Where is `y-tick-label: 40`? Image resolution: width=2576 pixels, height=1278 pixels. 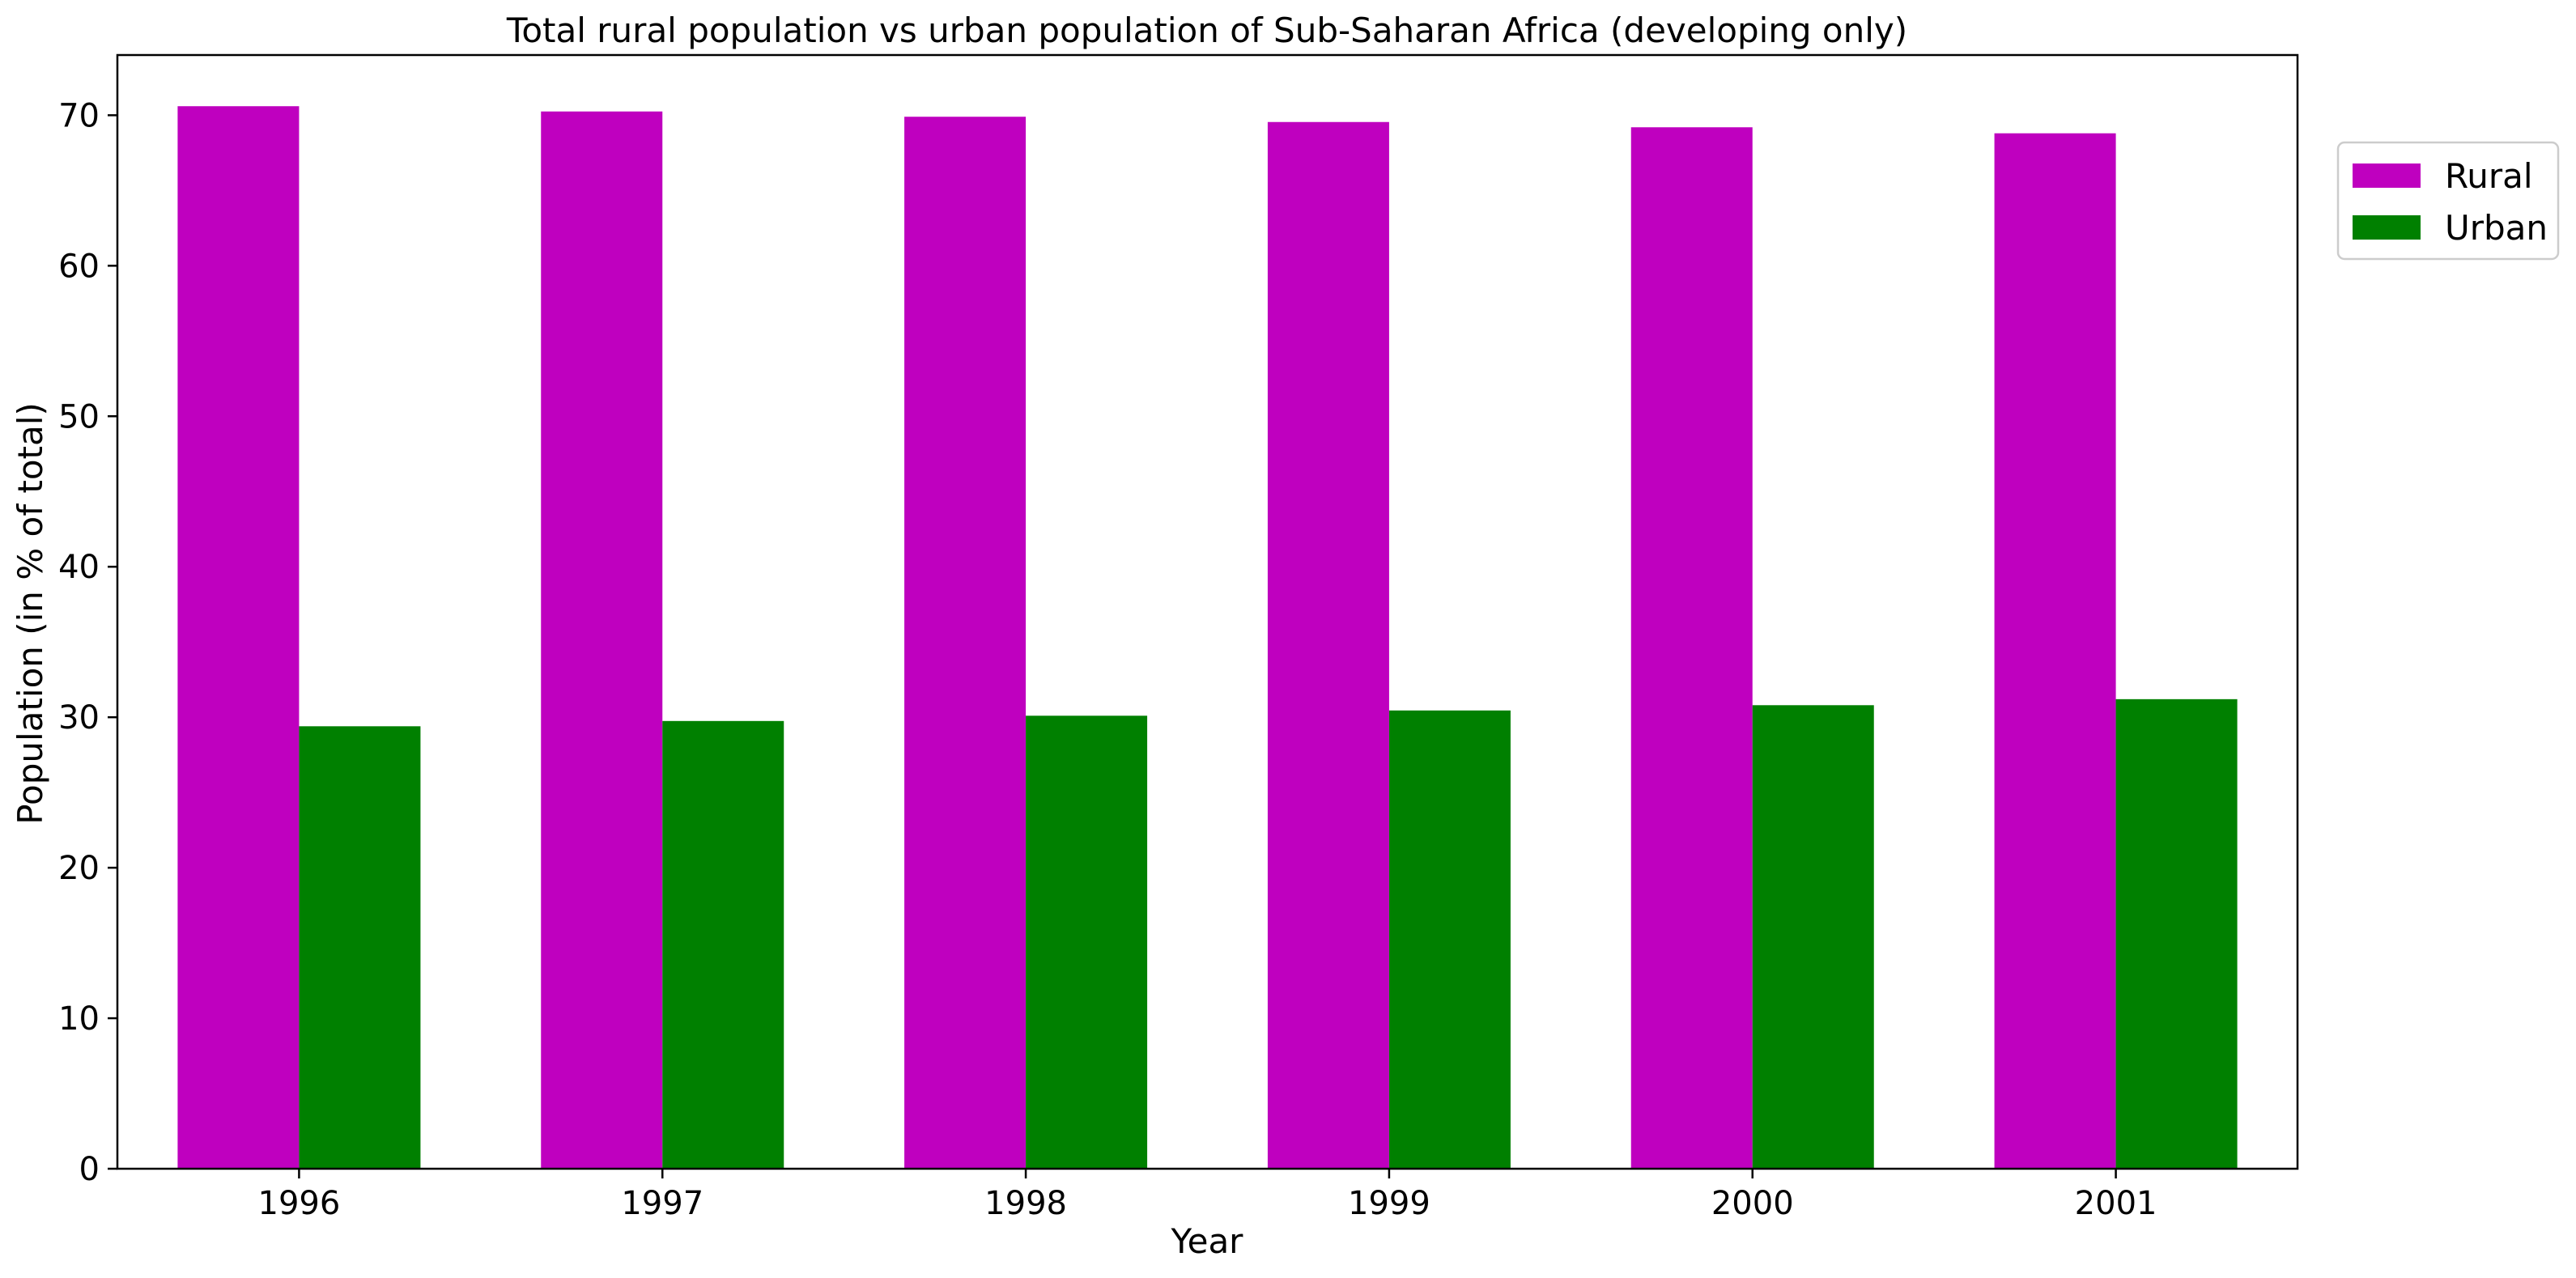
y-tick-label: 40 is located at coordinates (79, 567).